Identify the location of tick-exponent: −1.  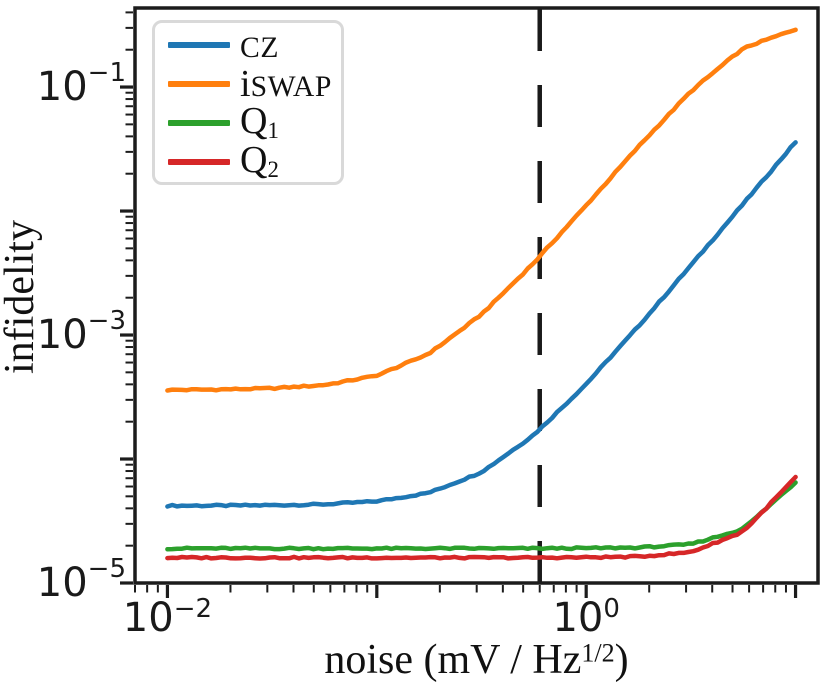
(106, 73).